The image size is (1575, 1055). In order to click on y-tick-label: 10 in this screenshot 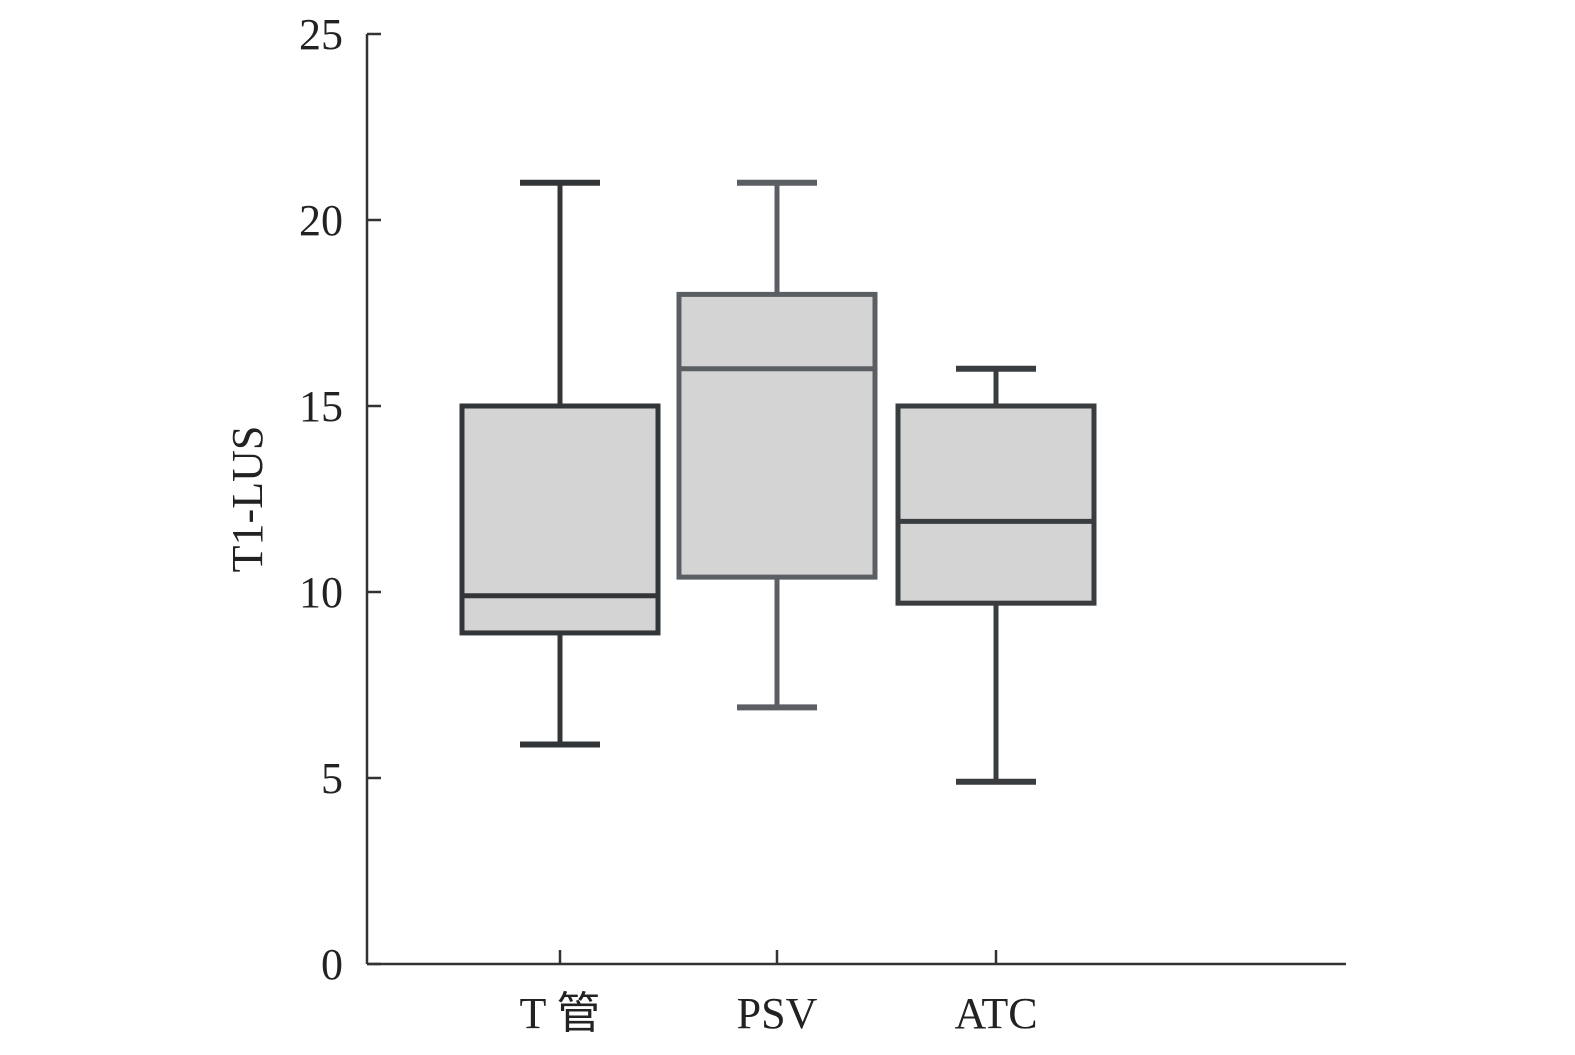, I will do `click(321, 592)`.